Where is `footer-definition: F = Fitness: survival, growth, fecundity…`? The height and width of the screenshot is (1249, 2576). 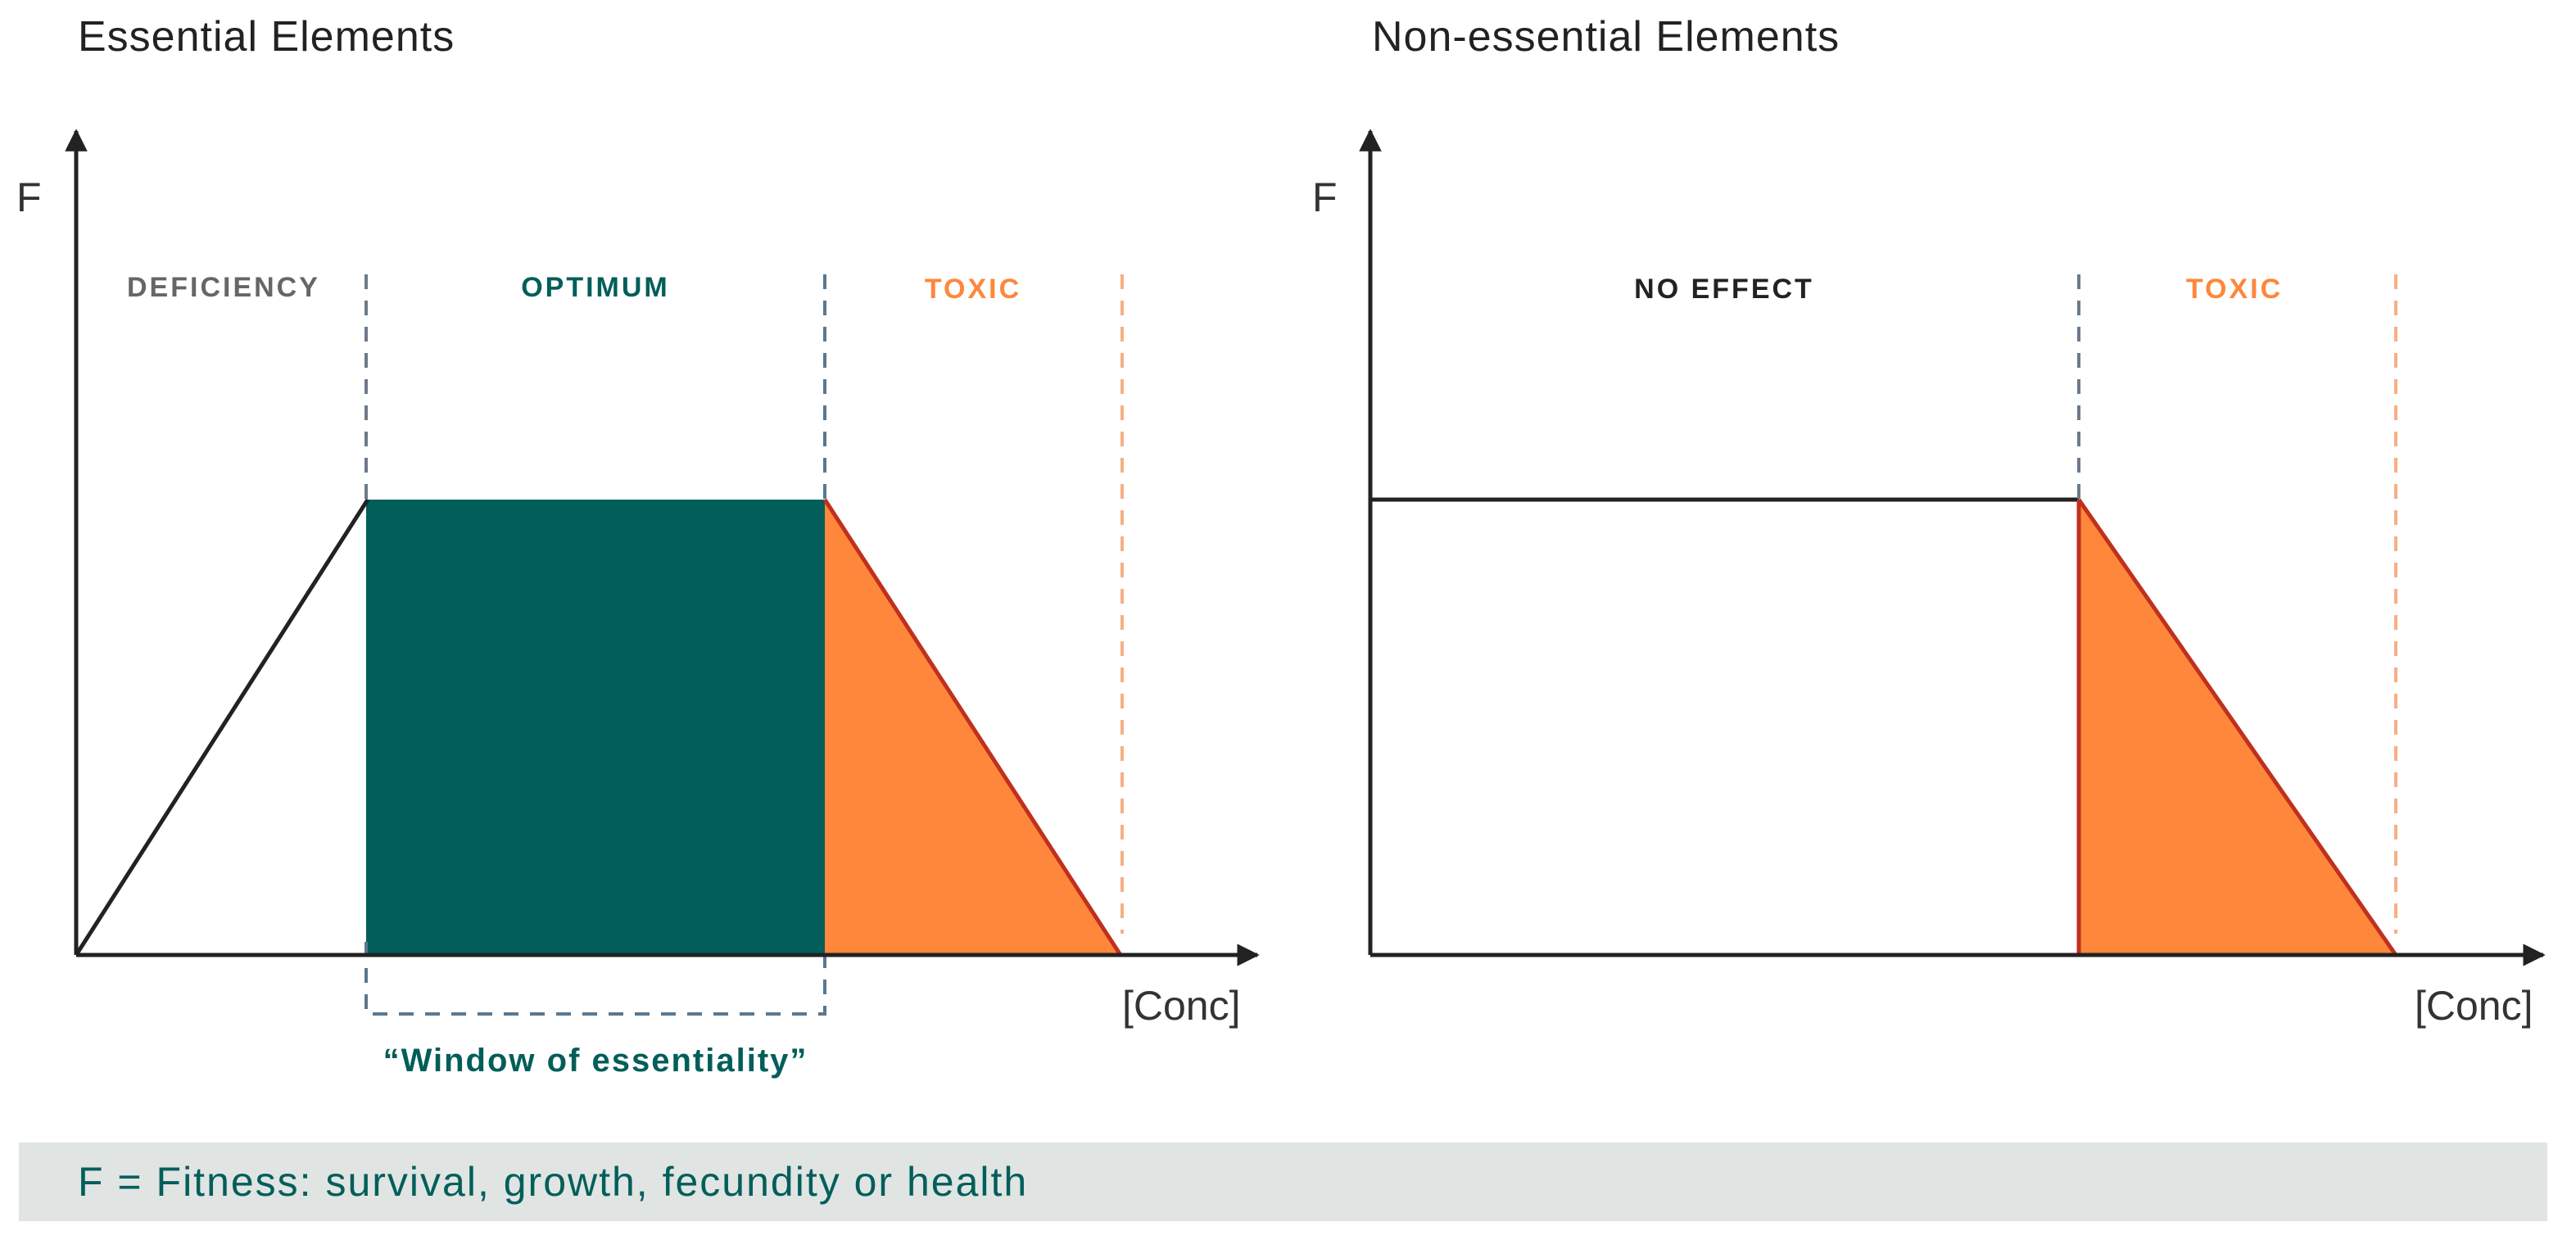
footer-definition: F = Fitness: survival, growth, fecundity… is located at coordinates (553, 1182).